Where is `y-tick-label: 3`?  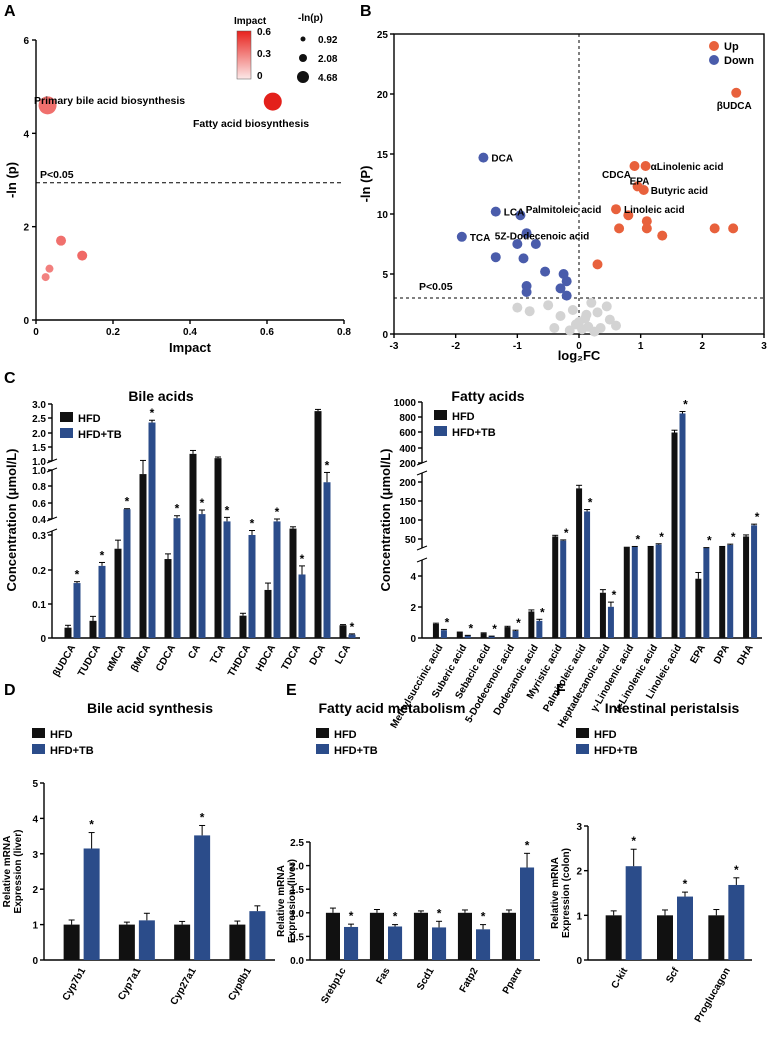 y-tick-label: 3 is located at coordinates (35, 855).